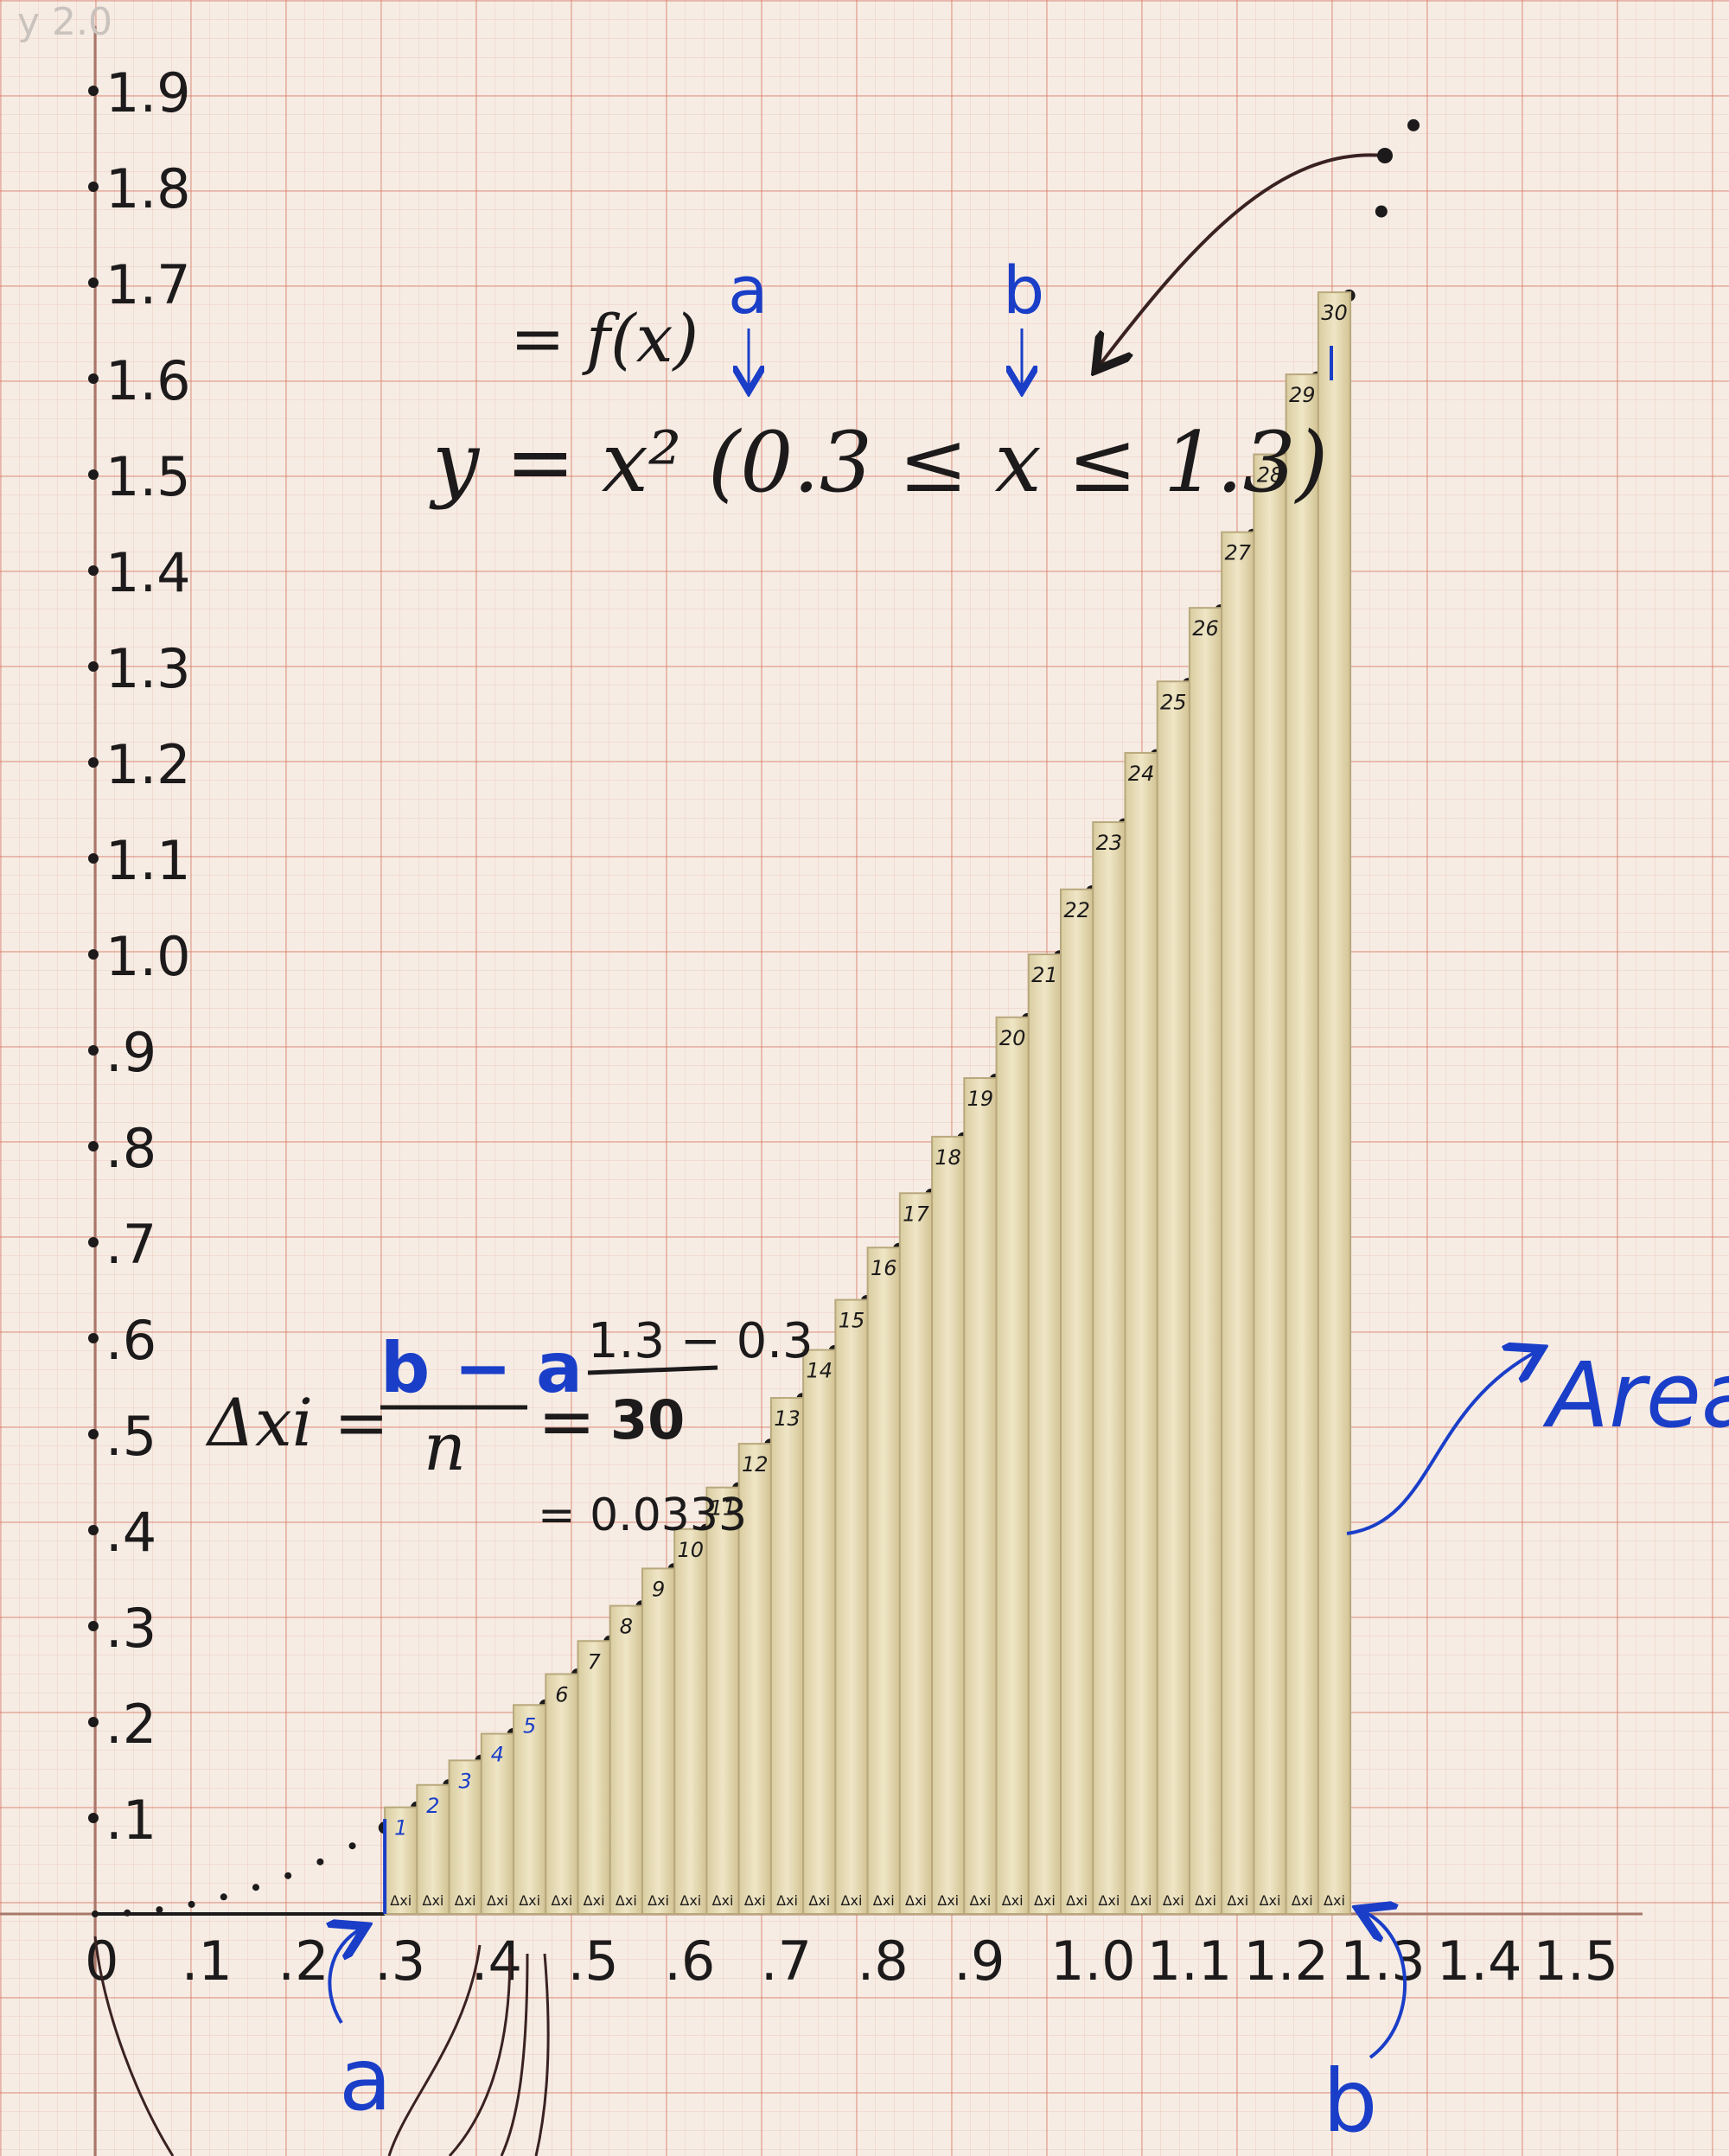 The image size is (1729, 2156). I want to click on origin-scribble, so click(134, 2046).